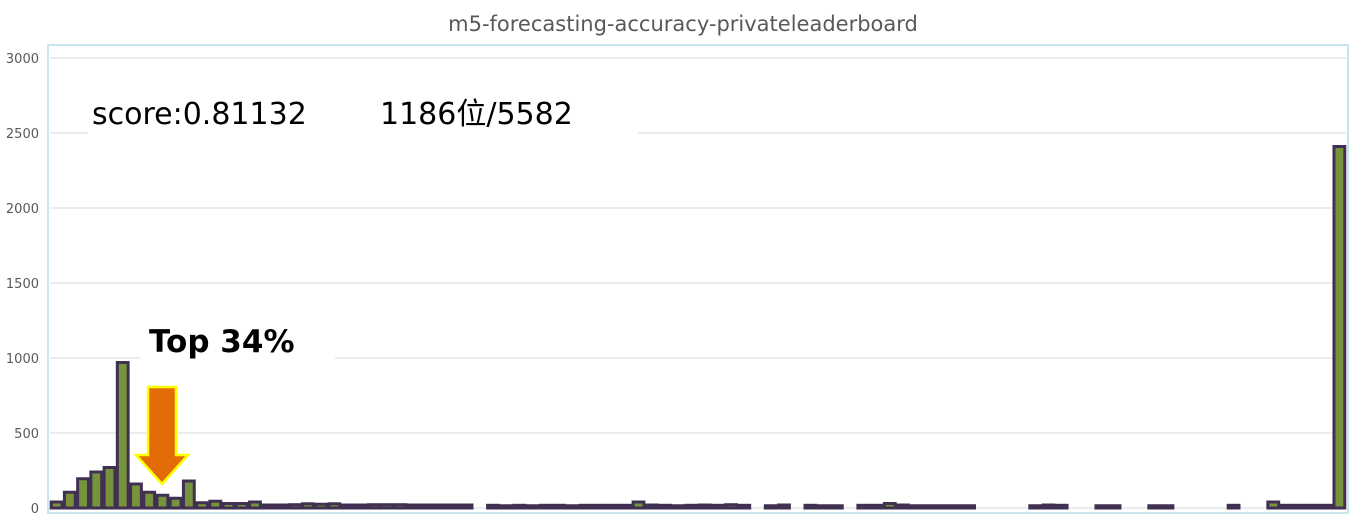 Image resolution: width=1369 pixels, height=519 pixels. Describe the element at coordinates (476, 114) in the screenshot. I see `rank-text: 1186位/5582` at that location.